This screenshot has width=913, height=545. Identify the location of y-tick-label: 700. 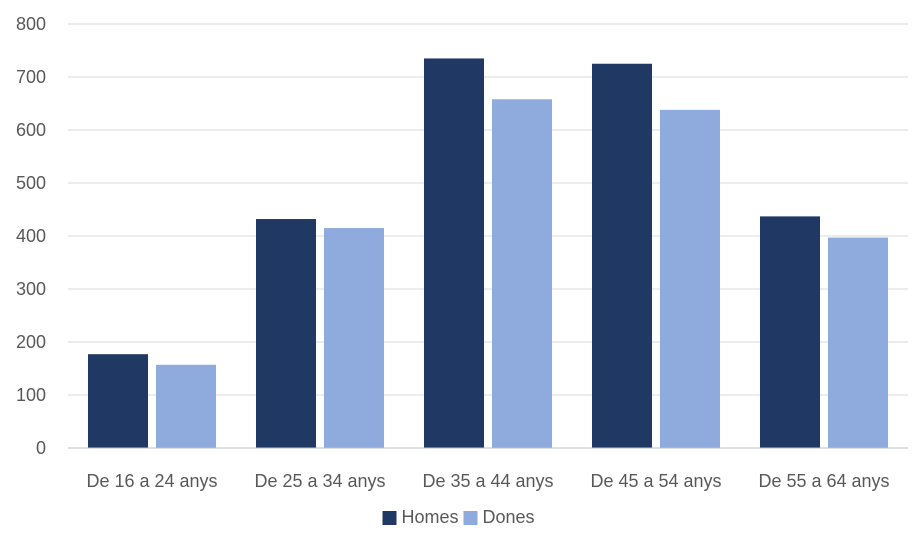
(31, 77).